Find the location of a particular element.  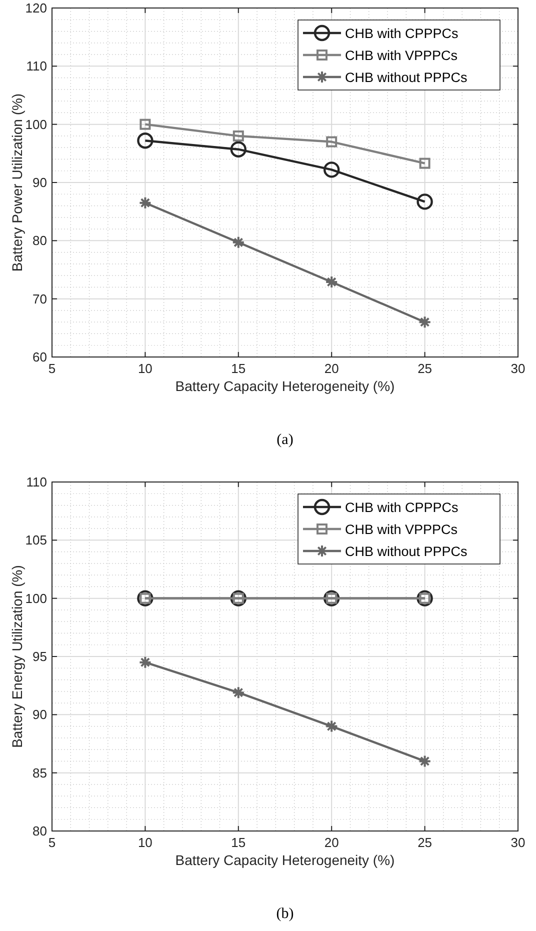

y-axis-title: Battery Power Utilization (%) is located at coordinates (17, 182).